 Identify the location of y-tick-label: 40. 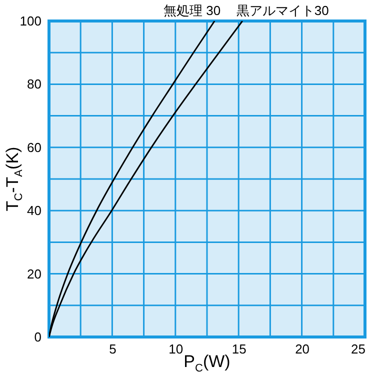
(34, 210).